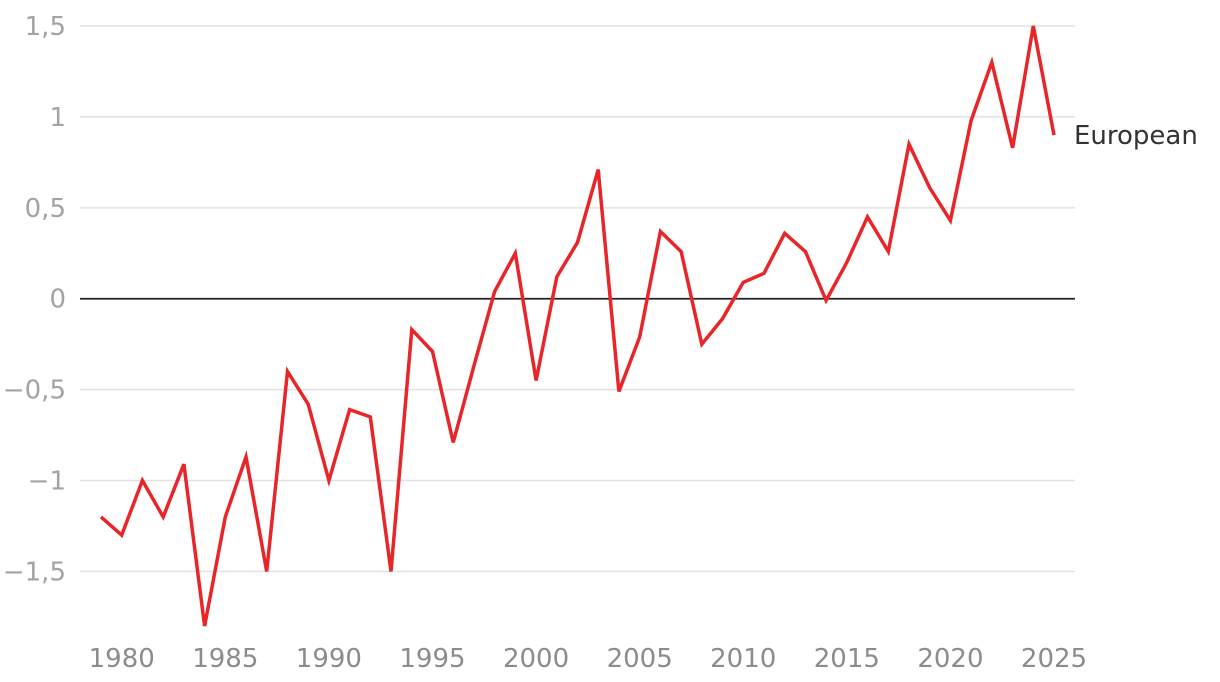  What do you see at coordinates (225, 659) in the screenshot?
I see `x-tick-label: 1985` at bounding box center [225, 659].